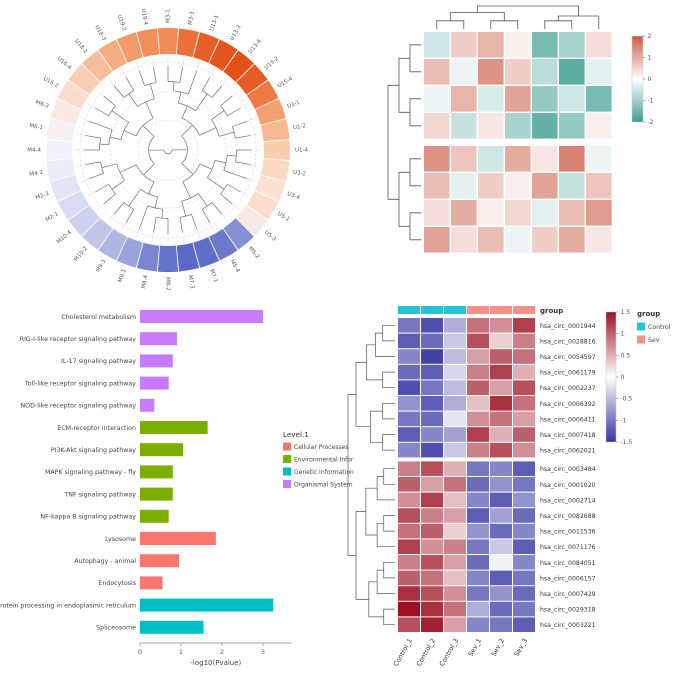 The width and height of the screenshot is (676, 676). What do you see at coordinates (283, 217) in the screenshot?
I see `sample-label: U5-1` at bounding box center [283, 217].